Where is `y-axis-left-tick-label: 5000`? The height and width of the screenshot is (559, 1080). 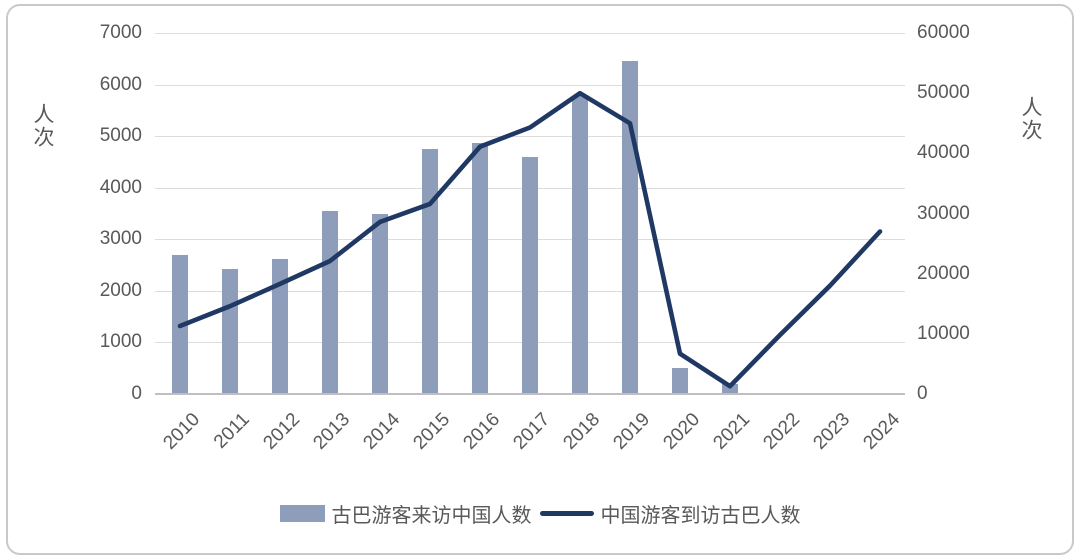 y-axis-left-tick-label: 5000 is located at coordinates (120, 136).